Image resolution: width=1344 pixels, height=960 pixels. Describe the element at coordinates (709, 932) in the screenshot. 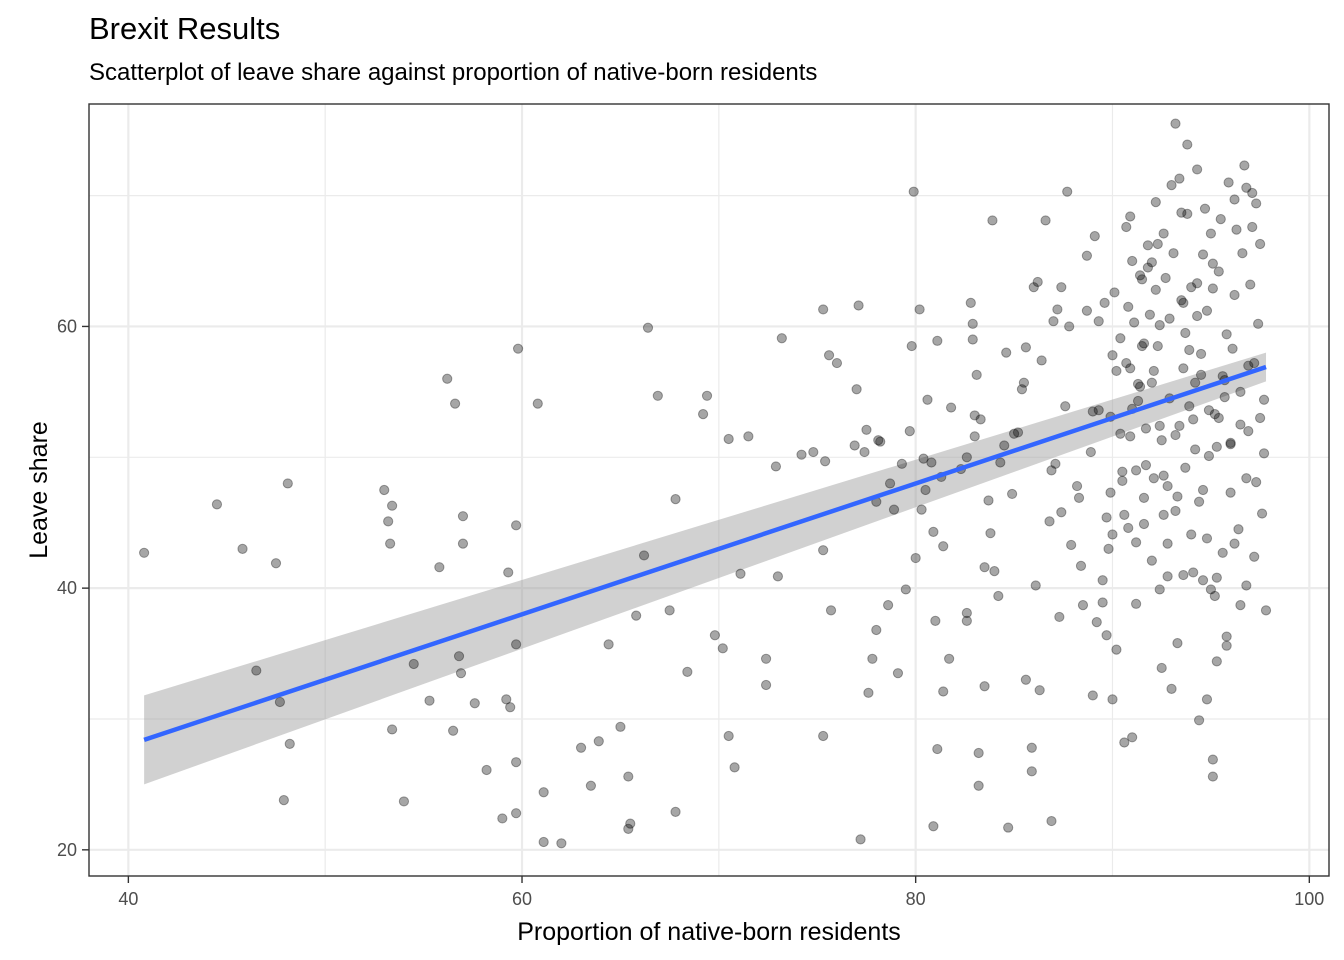

I see `x-axis-title: Proportion of native-born residents` at that location.